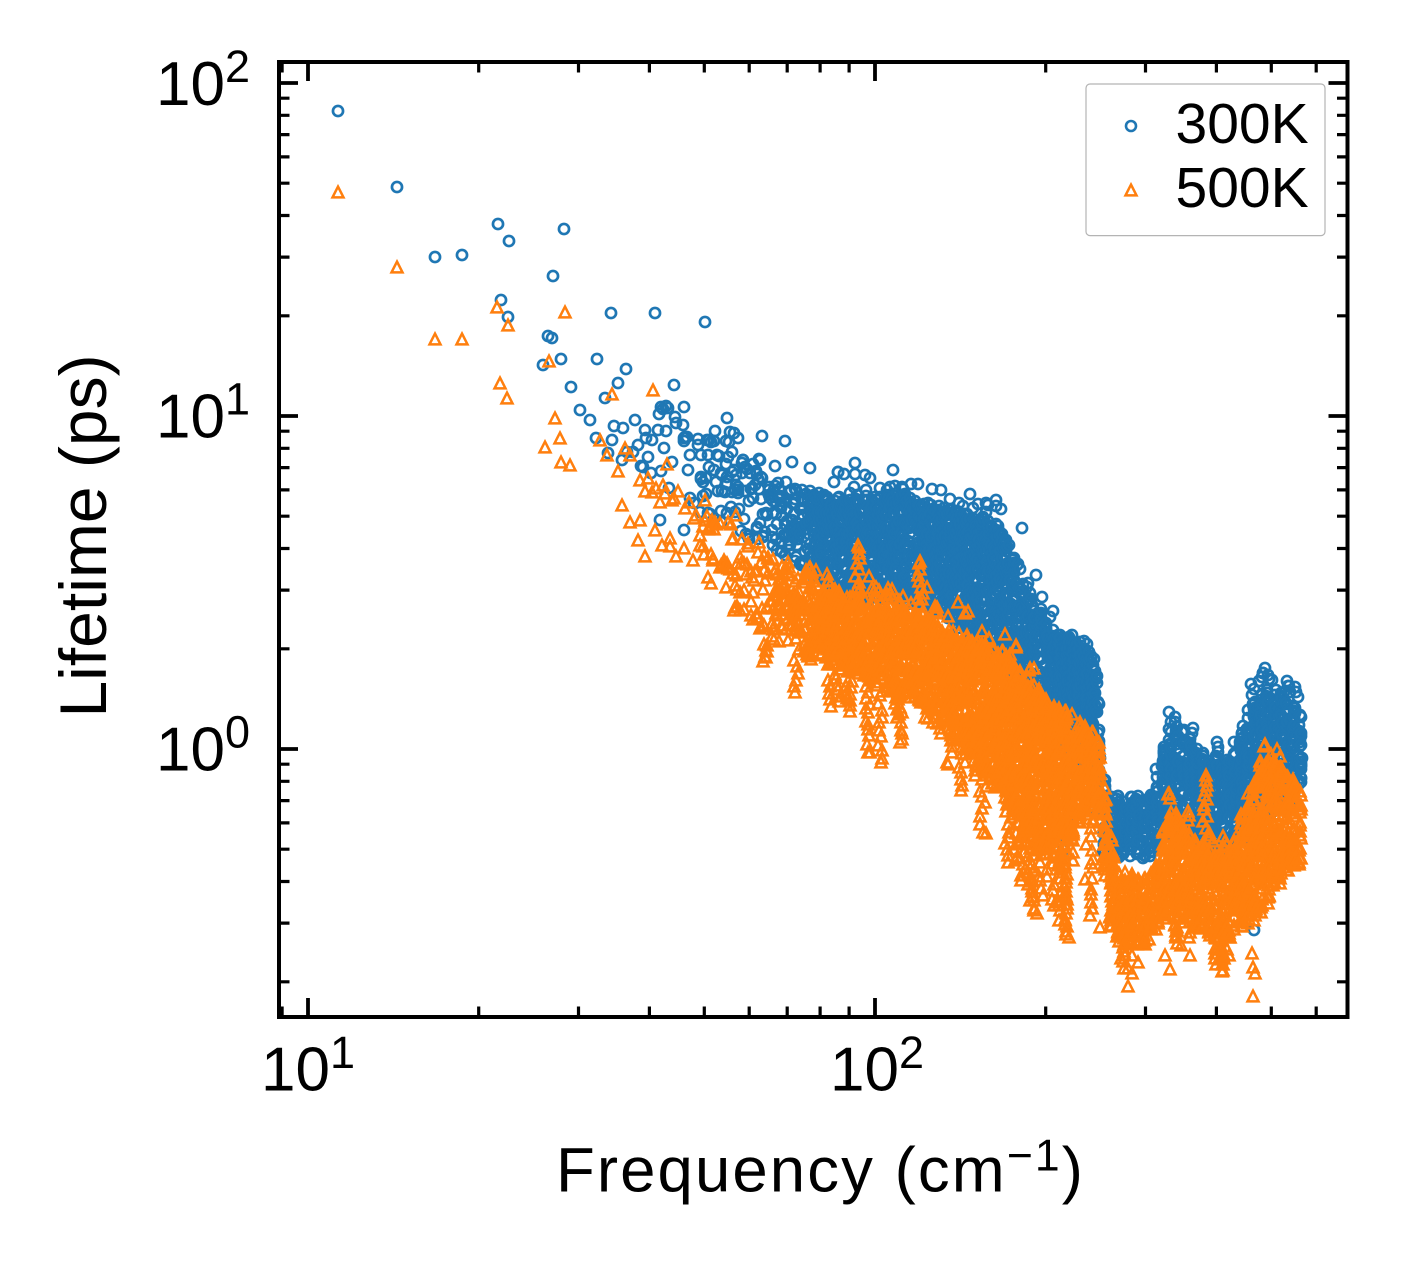  Describe the element at coordinates (203, 746) in the screenshot. I see `svg-text: 10⁰` at that location.